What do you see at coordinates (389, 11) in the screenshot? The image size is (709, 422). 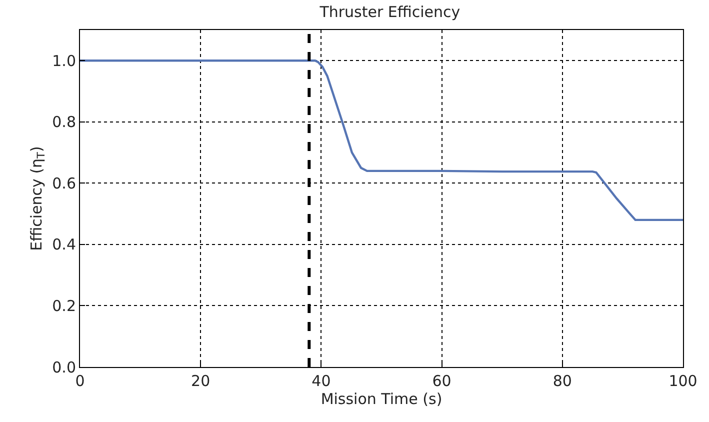 I see `chart-title: Thruster Efficiency` at bounding box center [389, 11].